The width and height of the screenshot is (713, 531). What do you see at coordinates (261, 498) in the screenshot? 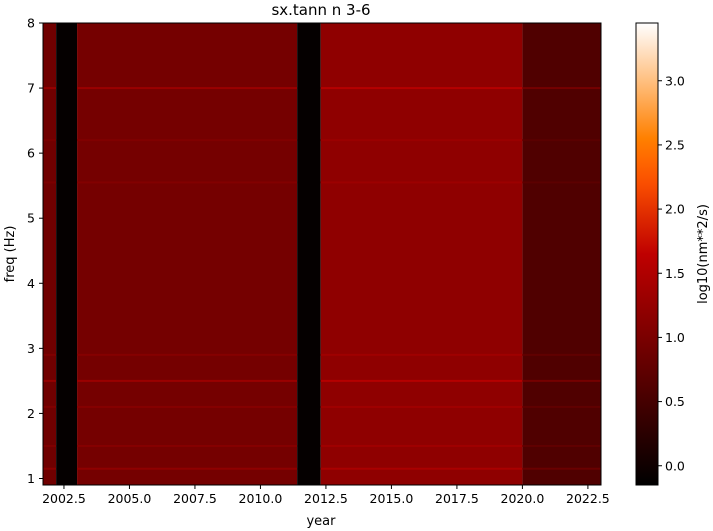
I see `x-tick-label: 2010.0` at bounding box center [261, 498].